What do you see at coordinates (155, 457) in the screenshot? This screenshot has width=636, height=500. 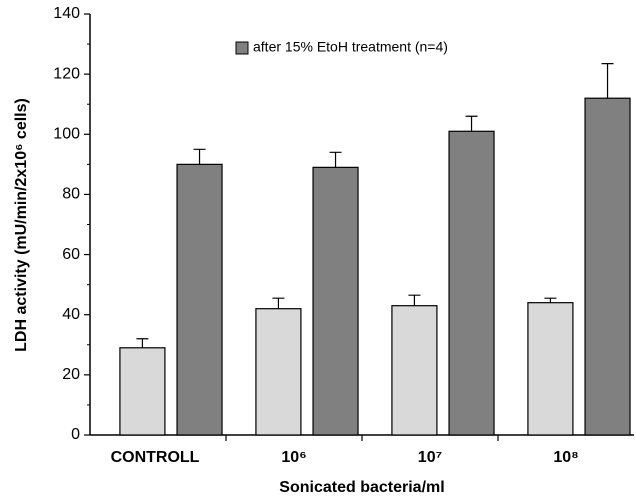 I see `x-tick-label: CONTROLL` at bounding box center [155, 457].